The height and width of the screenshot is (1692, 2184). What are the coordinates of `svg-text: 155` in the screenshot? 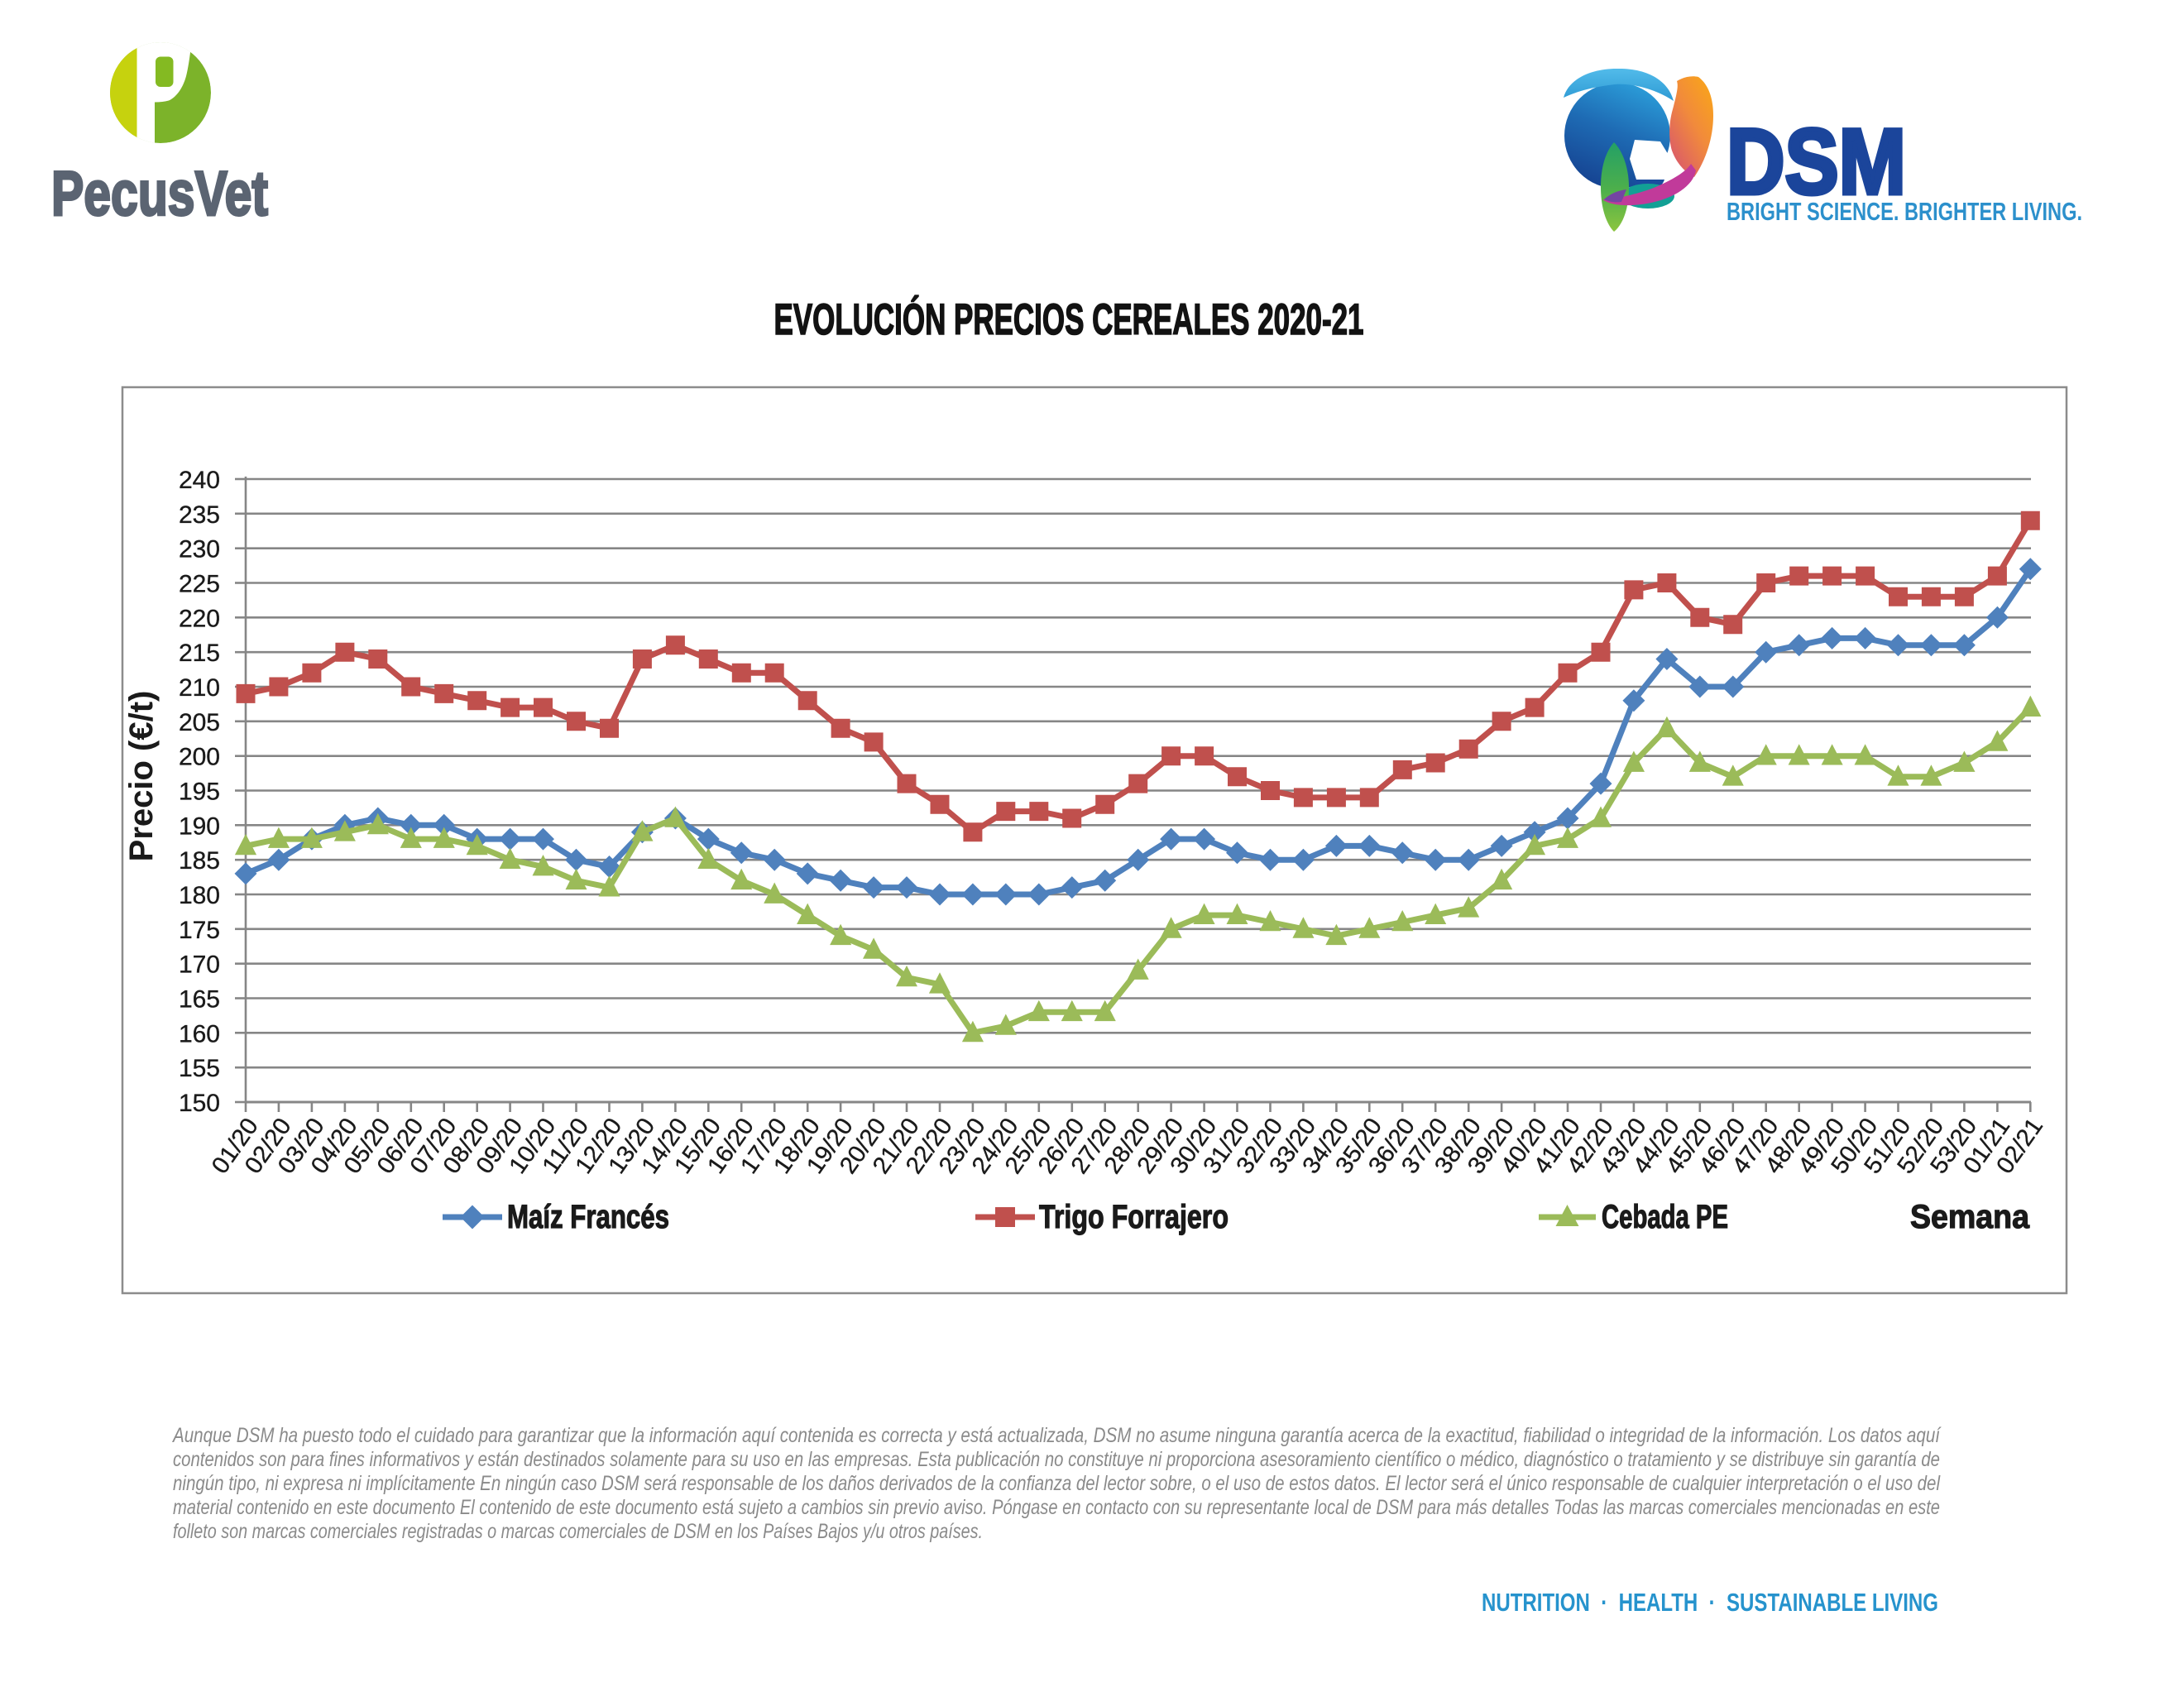 It's located at (199, 1068).